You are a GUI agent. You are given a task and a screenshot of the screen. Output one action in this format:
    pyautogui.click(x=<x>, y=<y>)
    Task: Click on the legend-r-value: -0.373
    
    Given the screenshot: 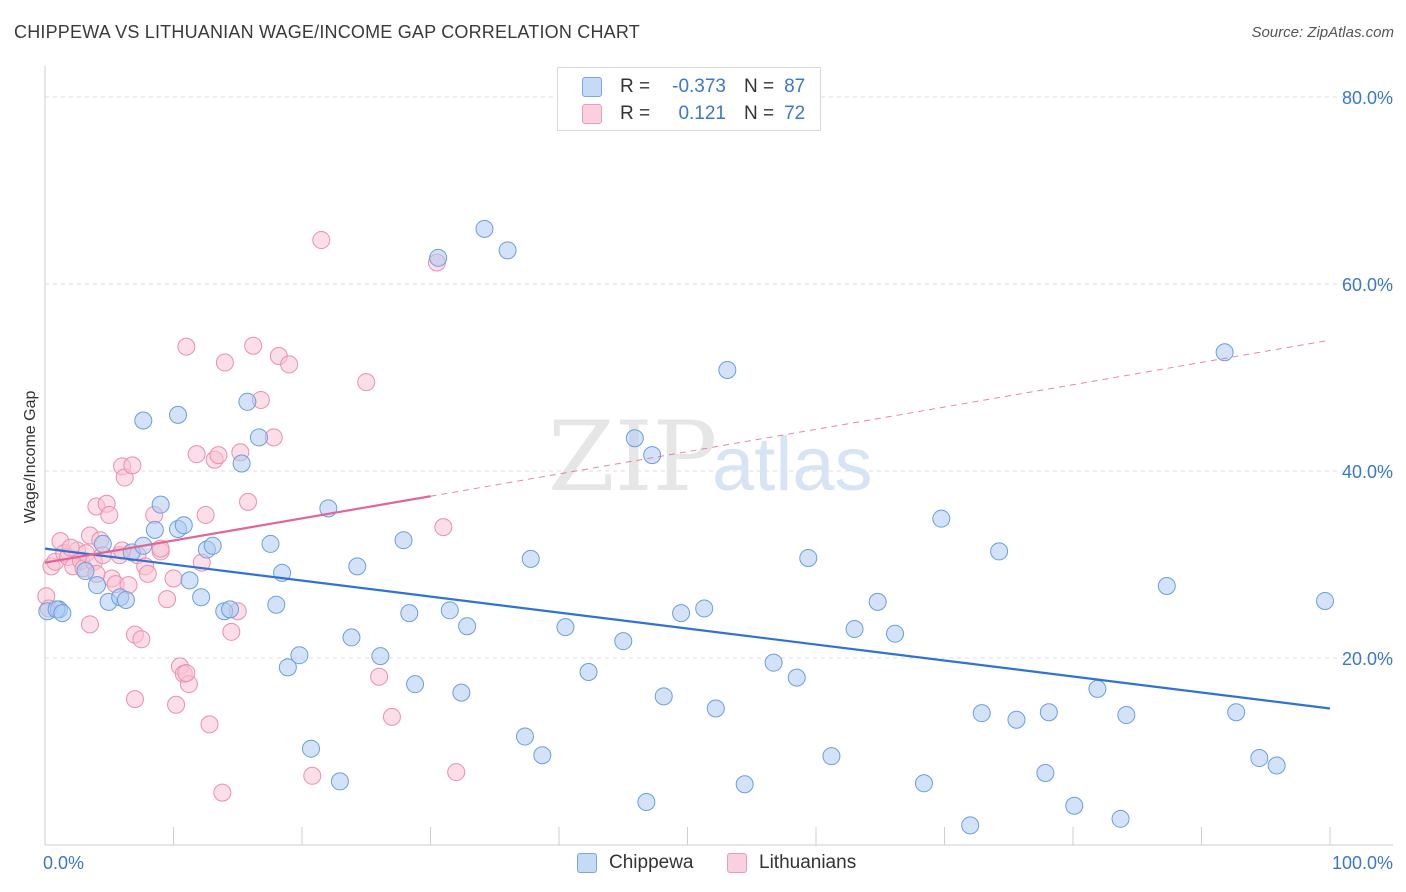 What is the action you would take?
    pyautogui.click(x=699, y=86)
    